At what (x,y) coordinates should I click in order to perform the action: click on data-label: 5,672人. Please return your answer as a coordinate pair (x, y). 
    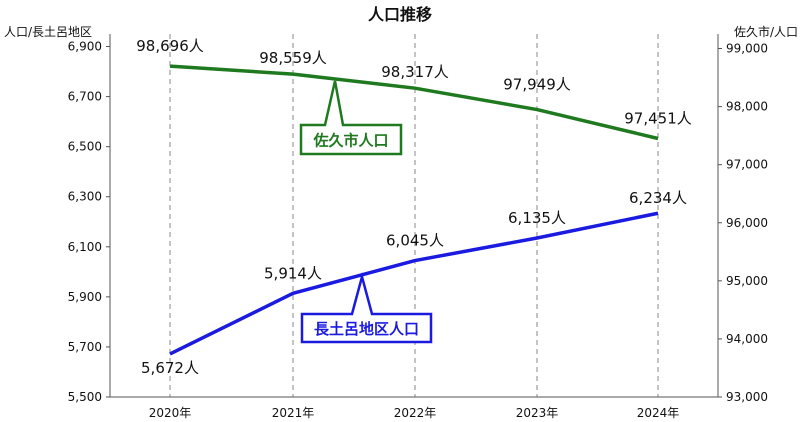
    Looking at the image, I should click on (170, 368).